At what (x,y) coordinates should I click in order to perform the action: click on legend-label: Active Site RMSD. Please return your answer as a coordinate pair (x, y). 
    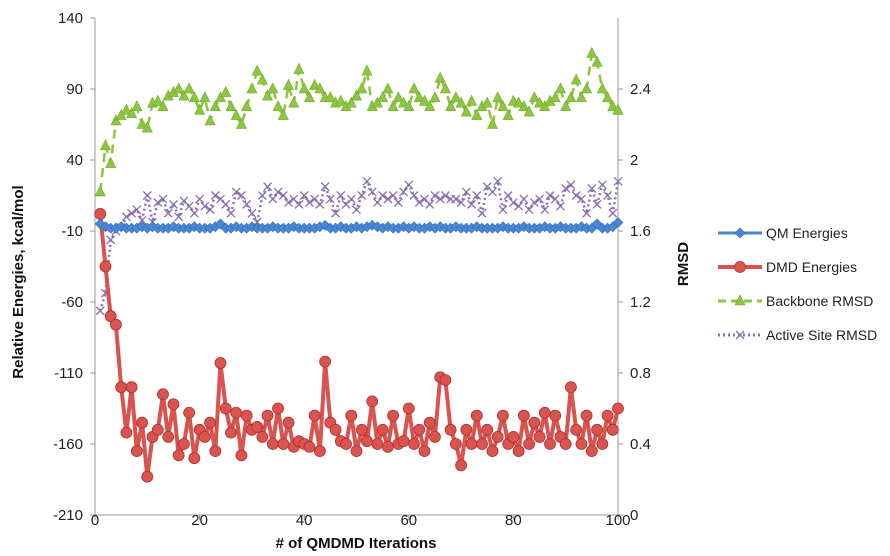
    Looking at the image, I should click on (821, 335).